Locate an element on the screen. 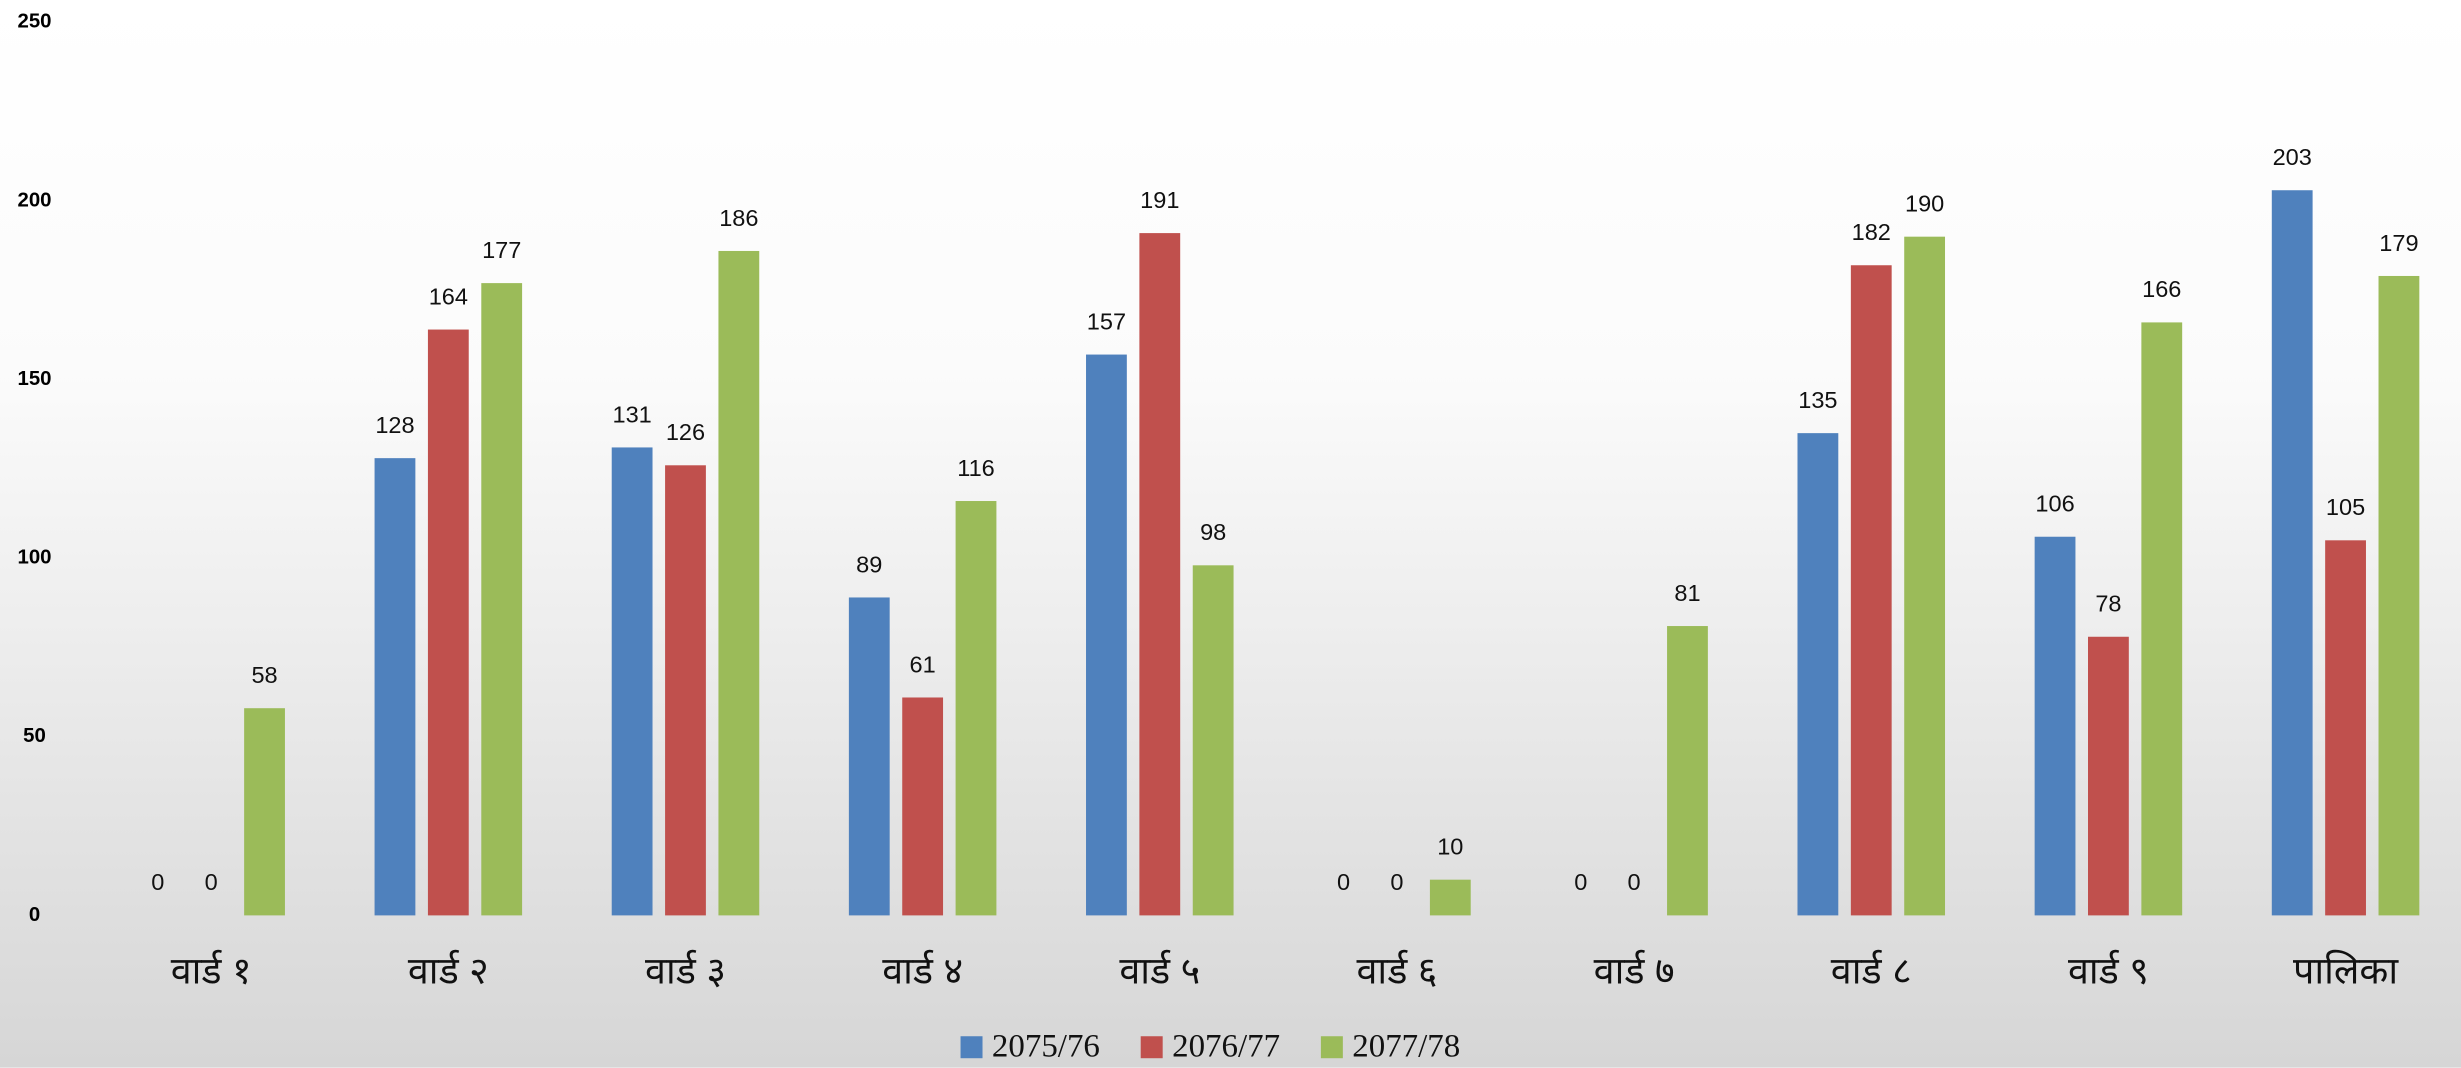 Image resolution: width=2461 pixels, height=1068 pixels. x-tick-label: वार्ड २ is located at coordinates (448, 970).